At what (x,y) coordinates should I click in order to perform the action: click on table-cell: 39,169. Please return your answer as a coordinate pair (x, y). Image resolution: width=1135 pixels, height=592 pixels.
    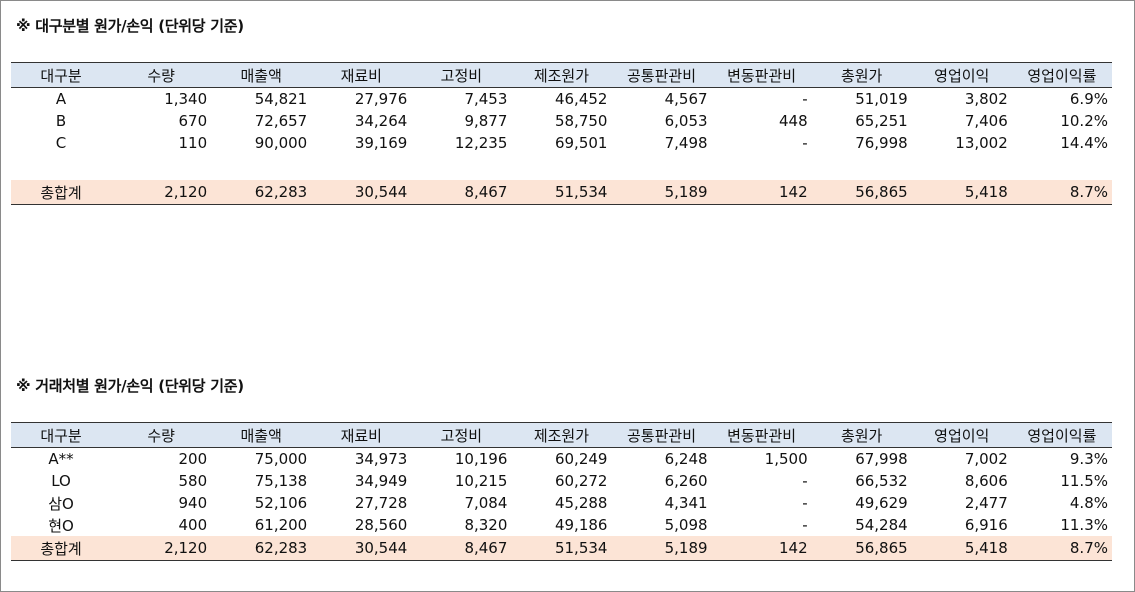
    Looking at the image, I should click on (381, 143).